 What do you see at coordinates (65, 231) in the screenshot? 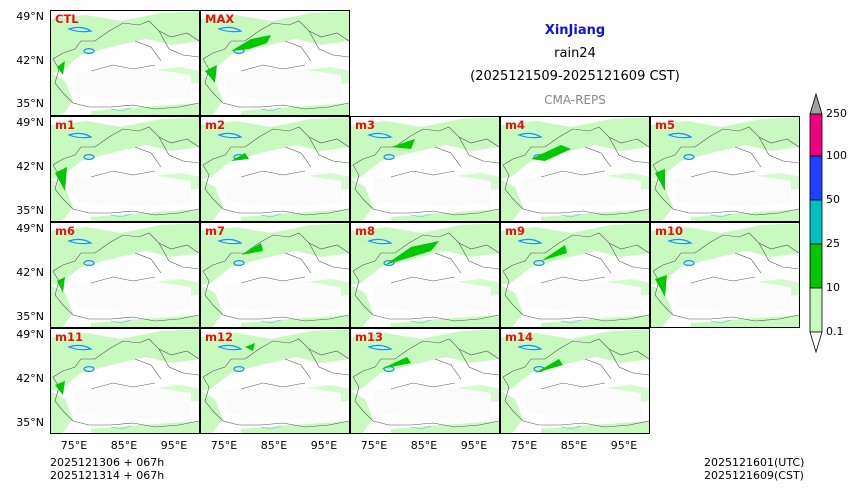
I see `panel-label: m6` at bounding box center [65, 231].